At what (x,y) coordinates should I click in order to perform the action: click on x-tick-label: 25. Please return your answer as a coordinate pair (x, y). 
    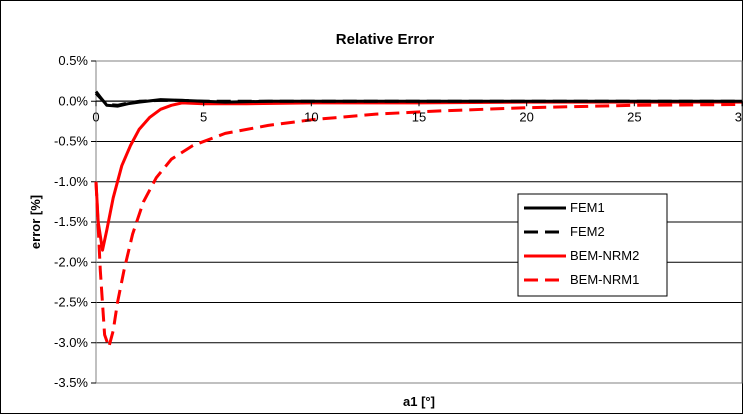
    Looking at the image, I should click on (634, 116).